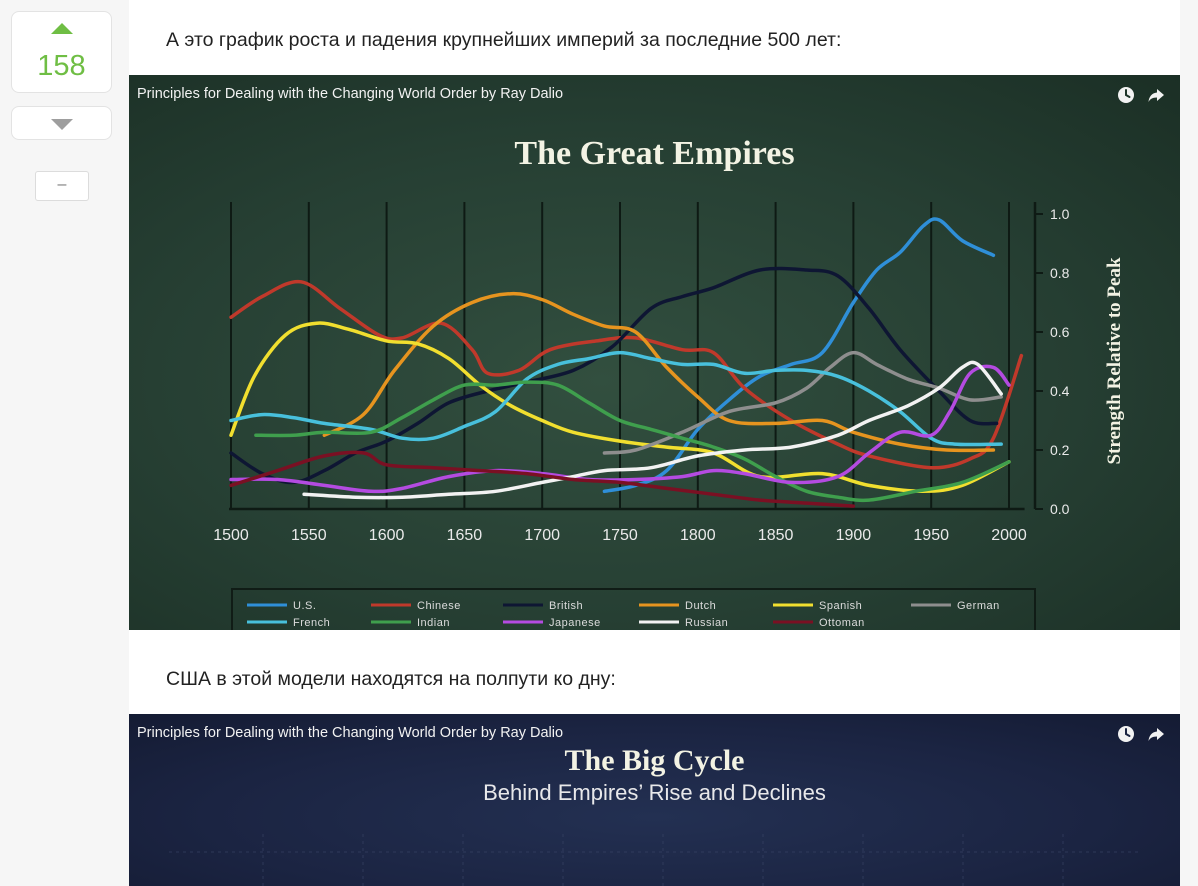  I want to click on x-tick-label: 1650, so click(465, 535).